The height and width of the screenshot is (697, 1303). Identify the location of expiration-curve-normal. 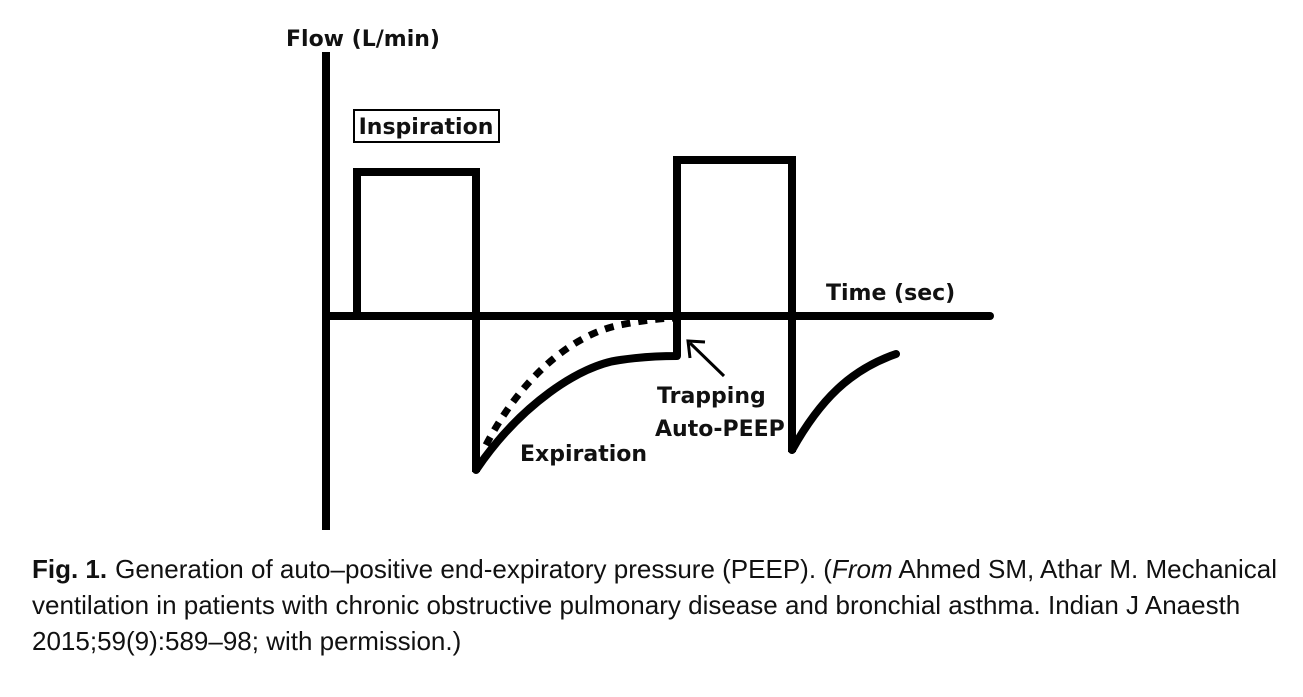
(580, 380).